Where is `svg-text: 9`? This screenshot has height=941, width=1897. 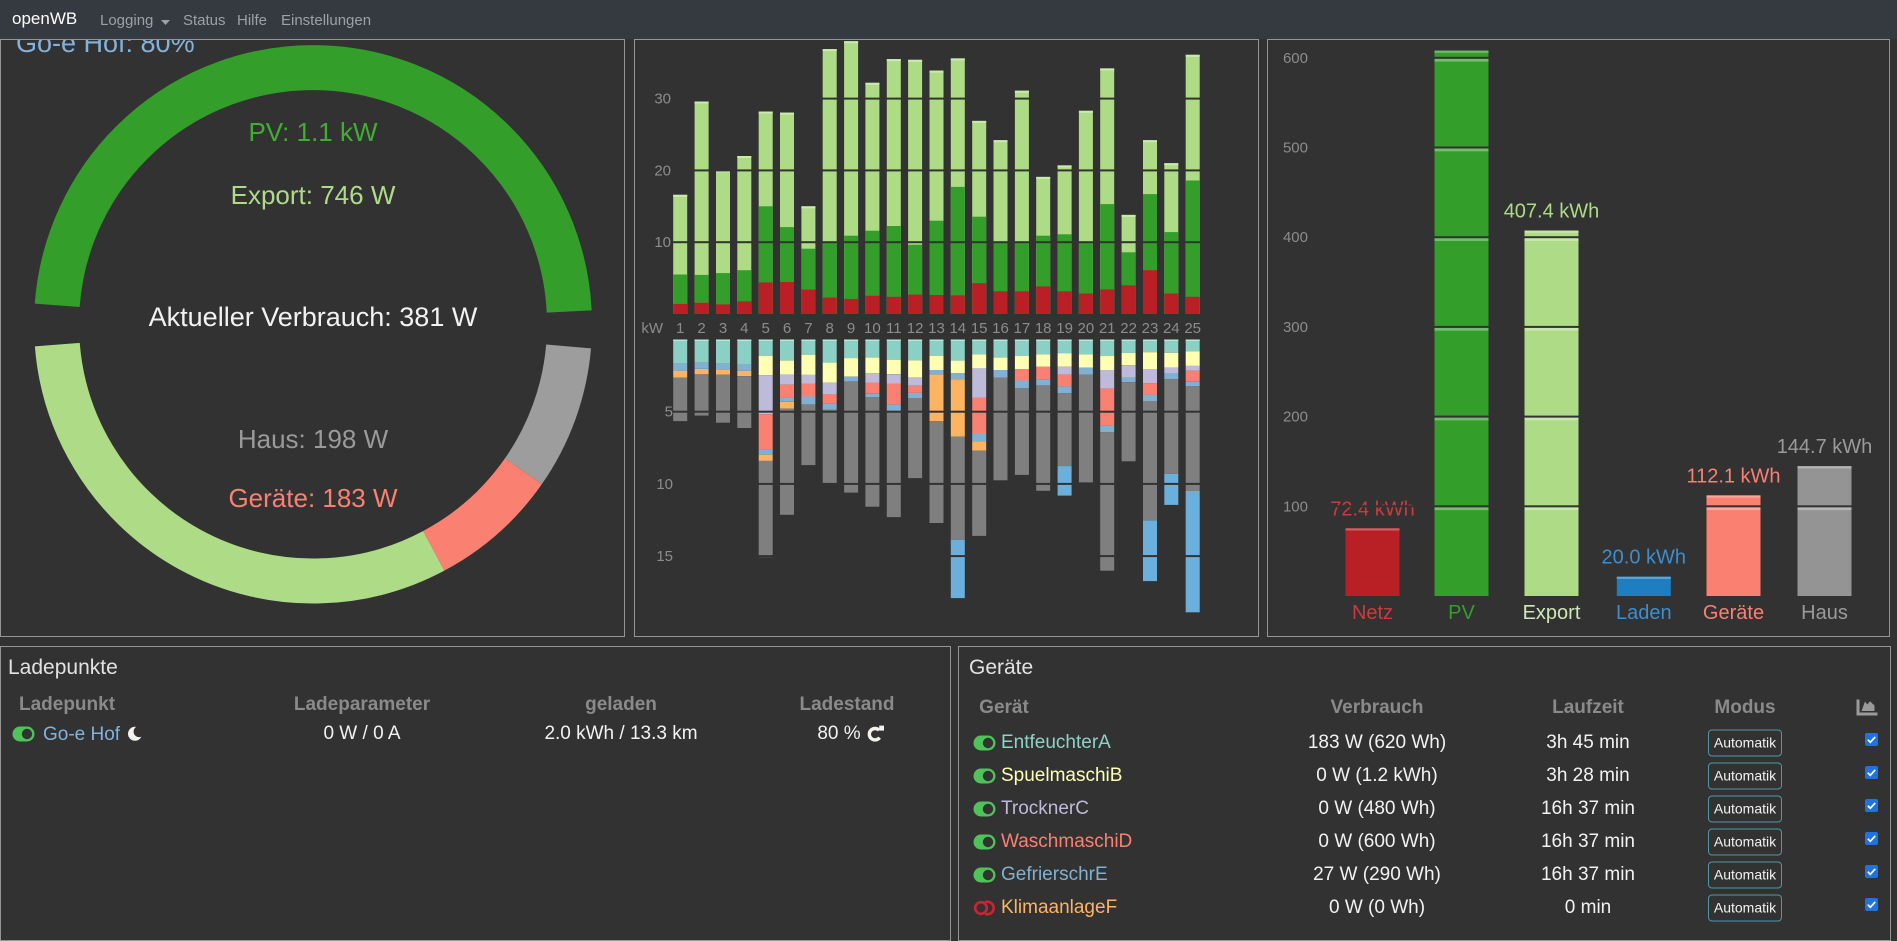 svg-text: 9 is located at coordinates (851, 328).